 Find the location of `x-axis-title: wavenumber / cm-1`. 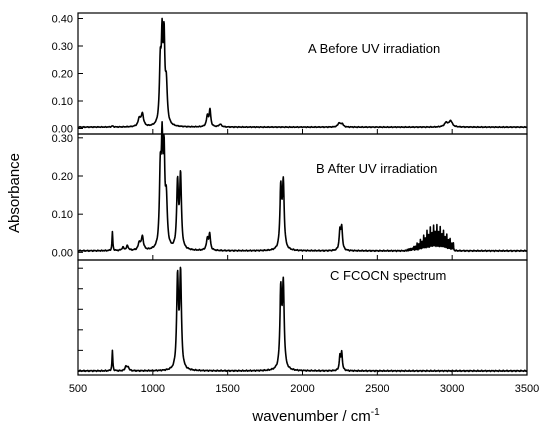

x-axis-title: wavenumber / cm-1 is located at coordinates (315, 416).